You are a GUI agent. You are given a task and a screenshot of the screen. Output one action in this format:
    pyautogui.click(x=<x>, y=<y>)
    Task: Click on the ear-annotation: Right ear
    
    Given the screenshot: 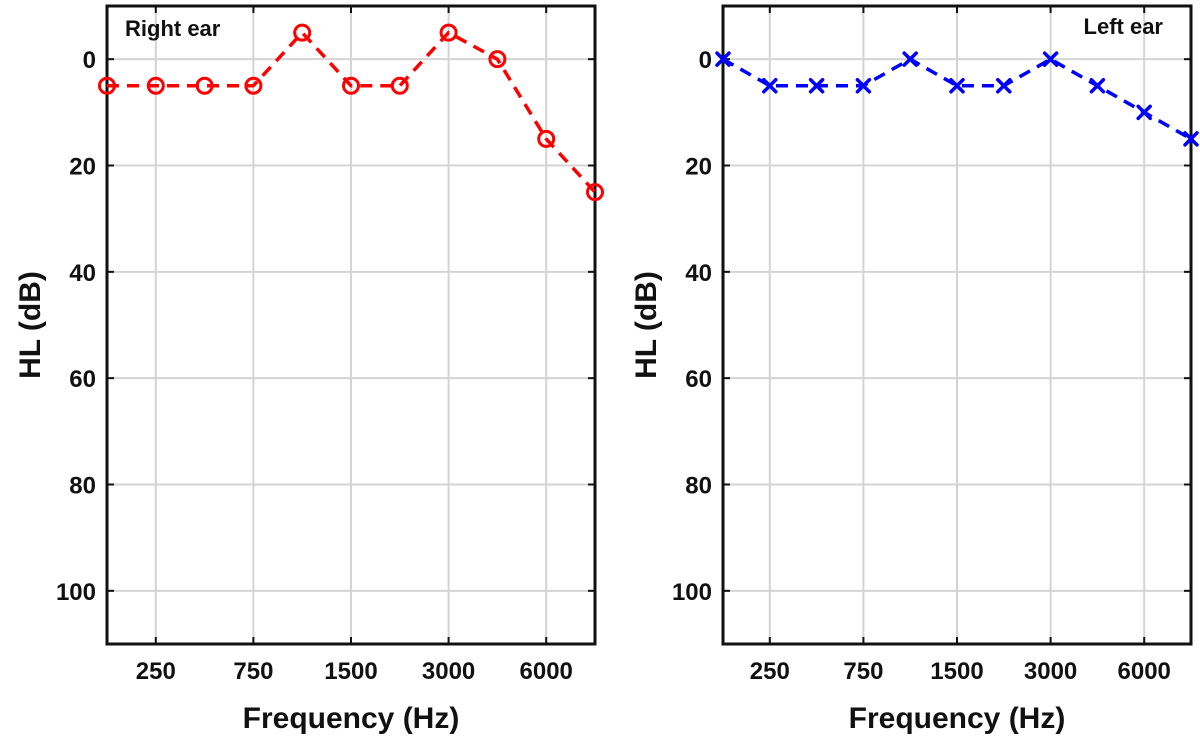 What is the action you would take?
    pyautogui.click(x=173, y=28)
    